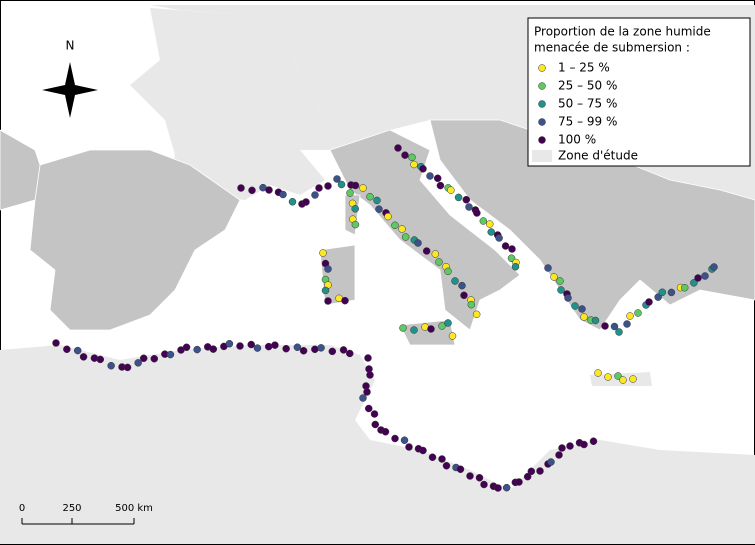 This screenshot has height=545, width=755. What do you see at coordinates (587, 86) in the screenshot?
I see `legend-label: 25 – 50 %` at bounding box center [587, 86].